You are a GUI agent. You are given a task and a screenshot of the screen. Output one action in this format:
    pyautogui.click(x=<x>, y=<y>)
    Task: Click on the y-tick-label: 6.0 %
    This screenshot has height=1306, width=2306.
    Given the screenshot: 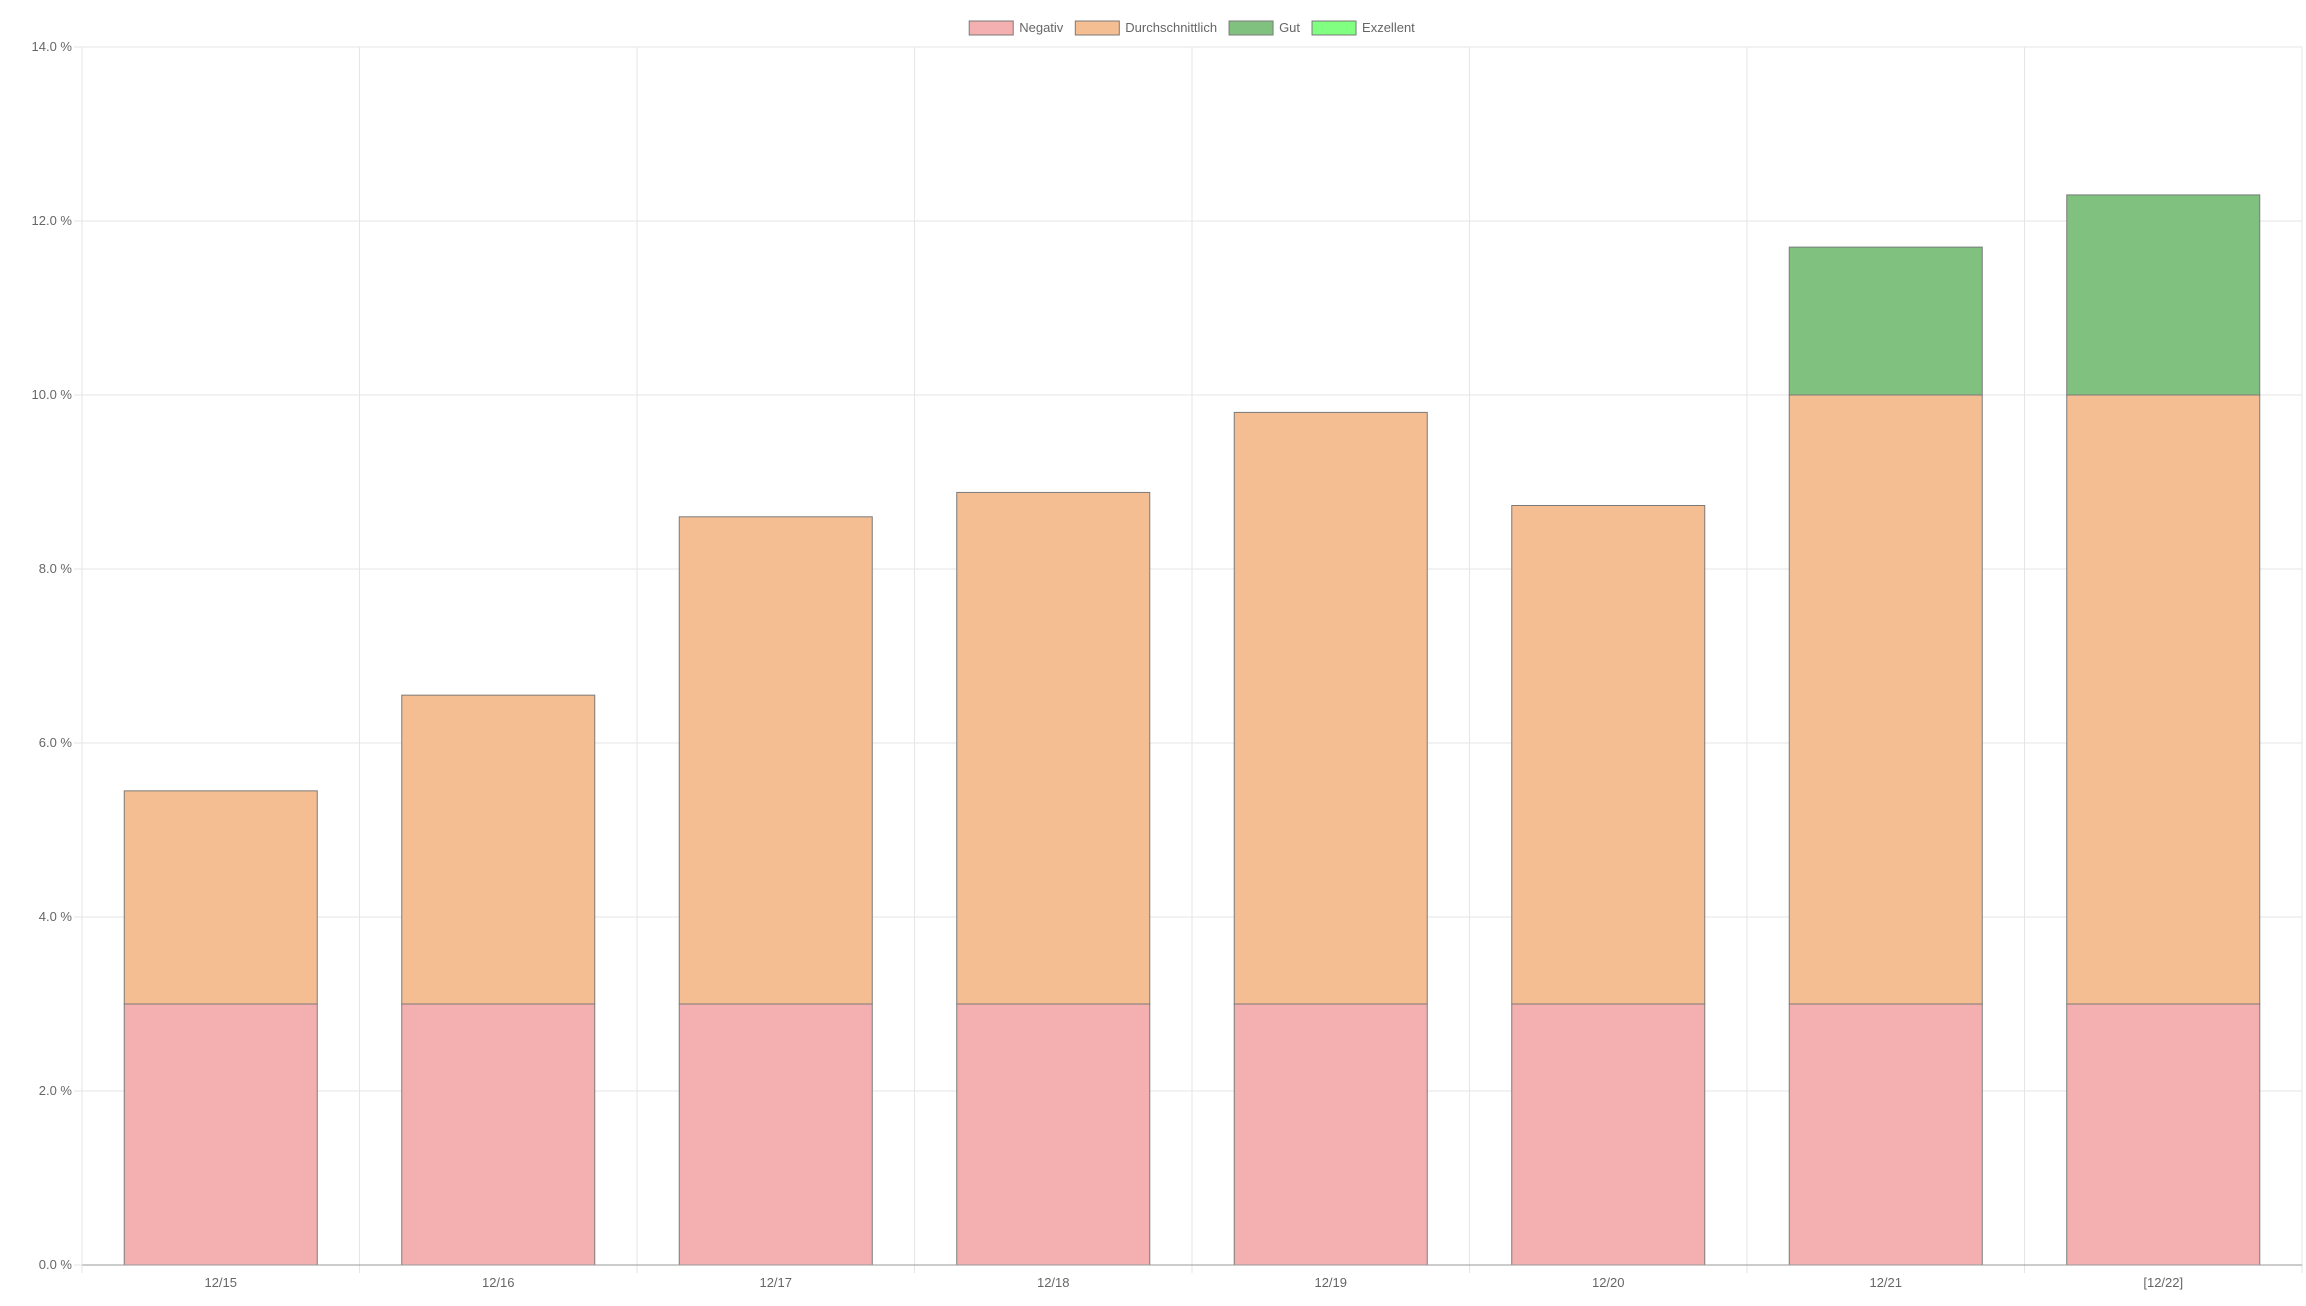 What is the action you would take?
    pyautogui.click(x=56, y=742)
    